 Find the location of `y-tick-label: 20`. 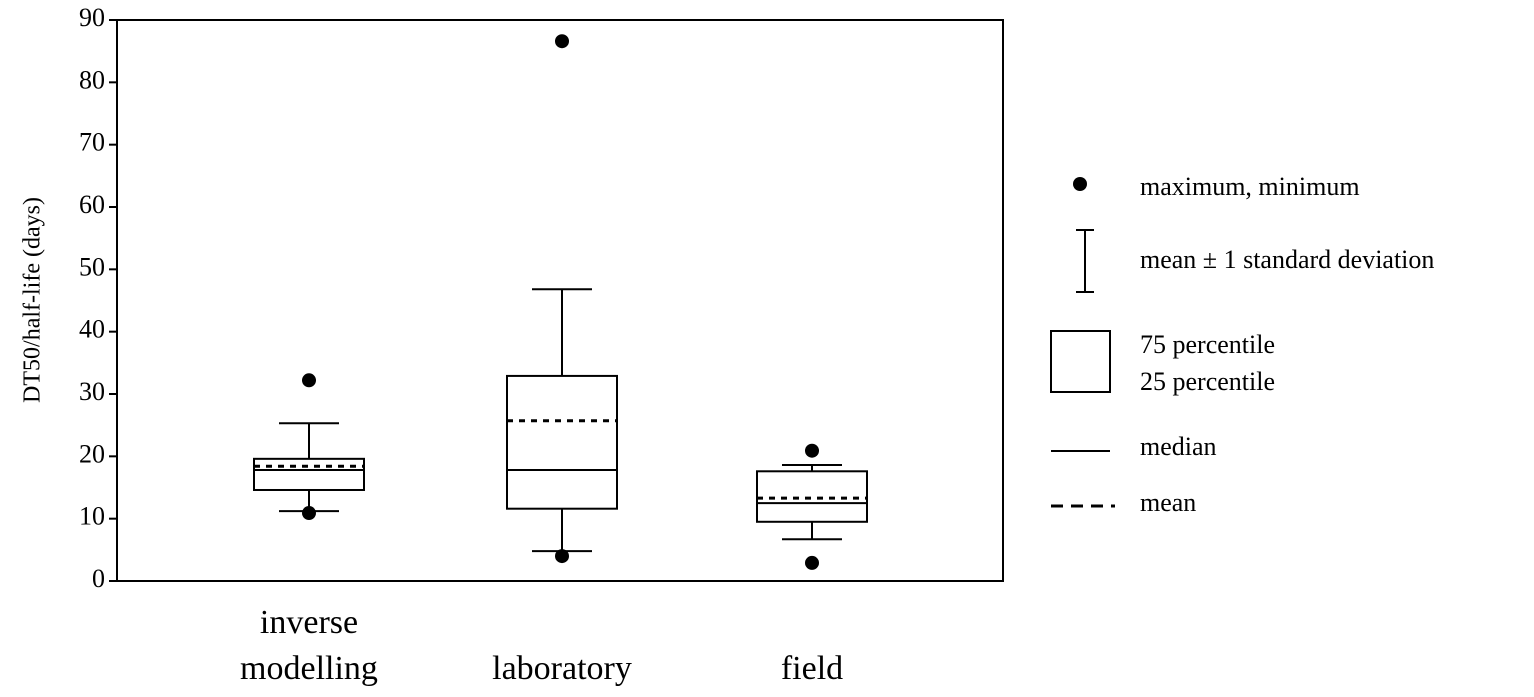

y-tick-label: 20 is located at coordinates (92, 453).